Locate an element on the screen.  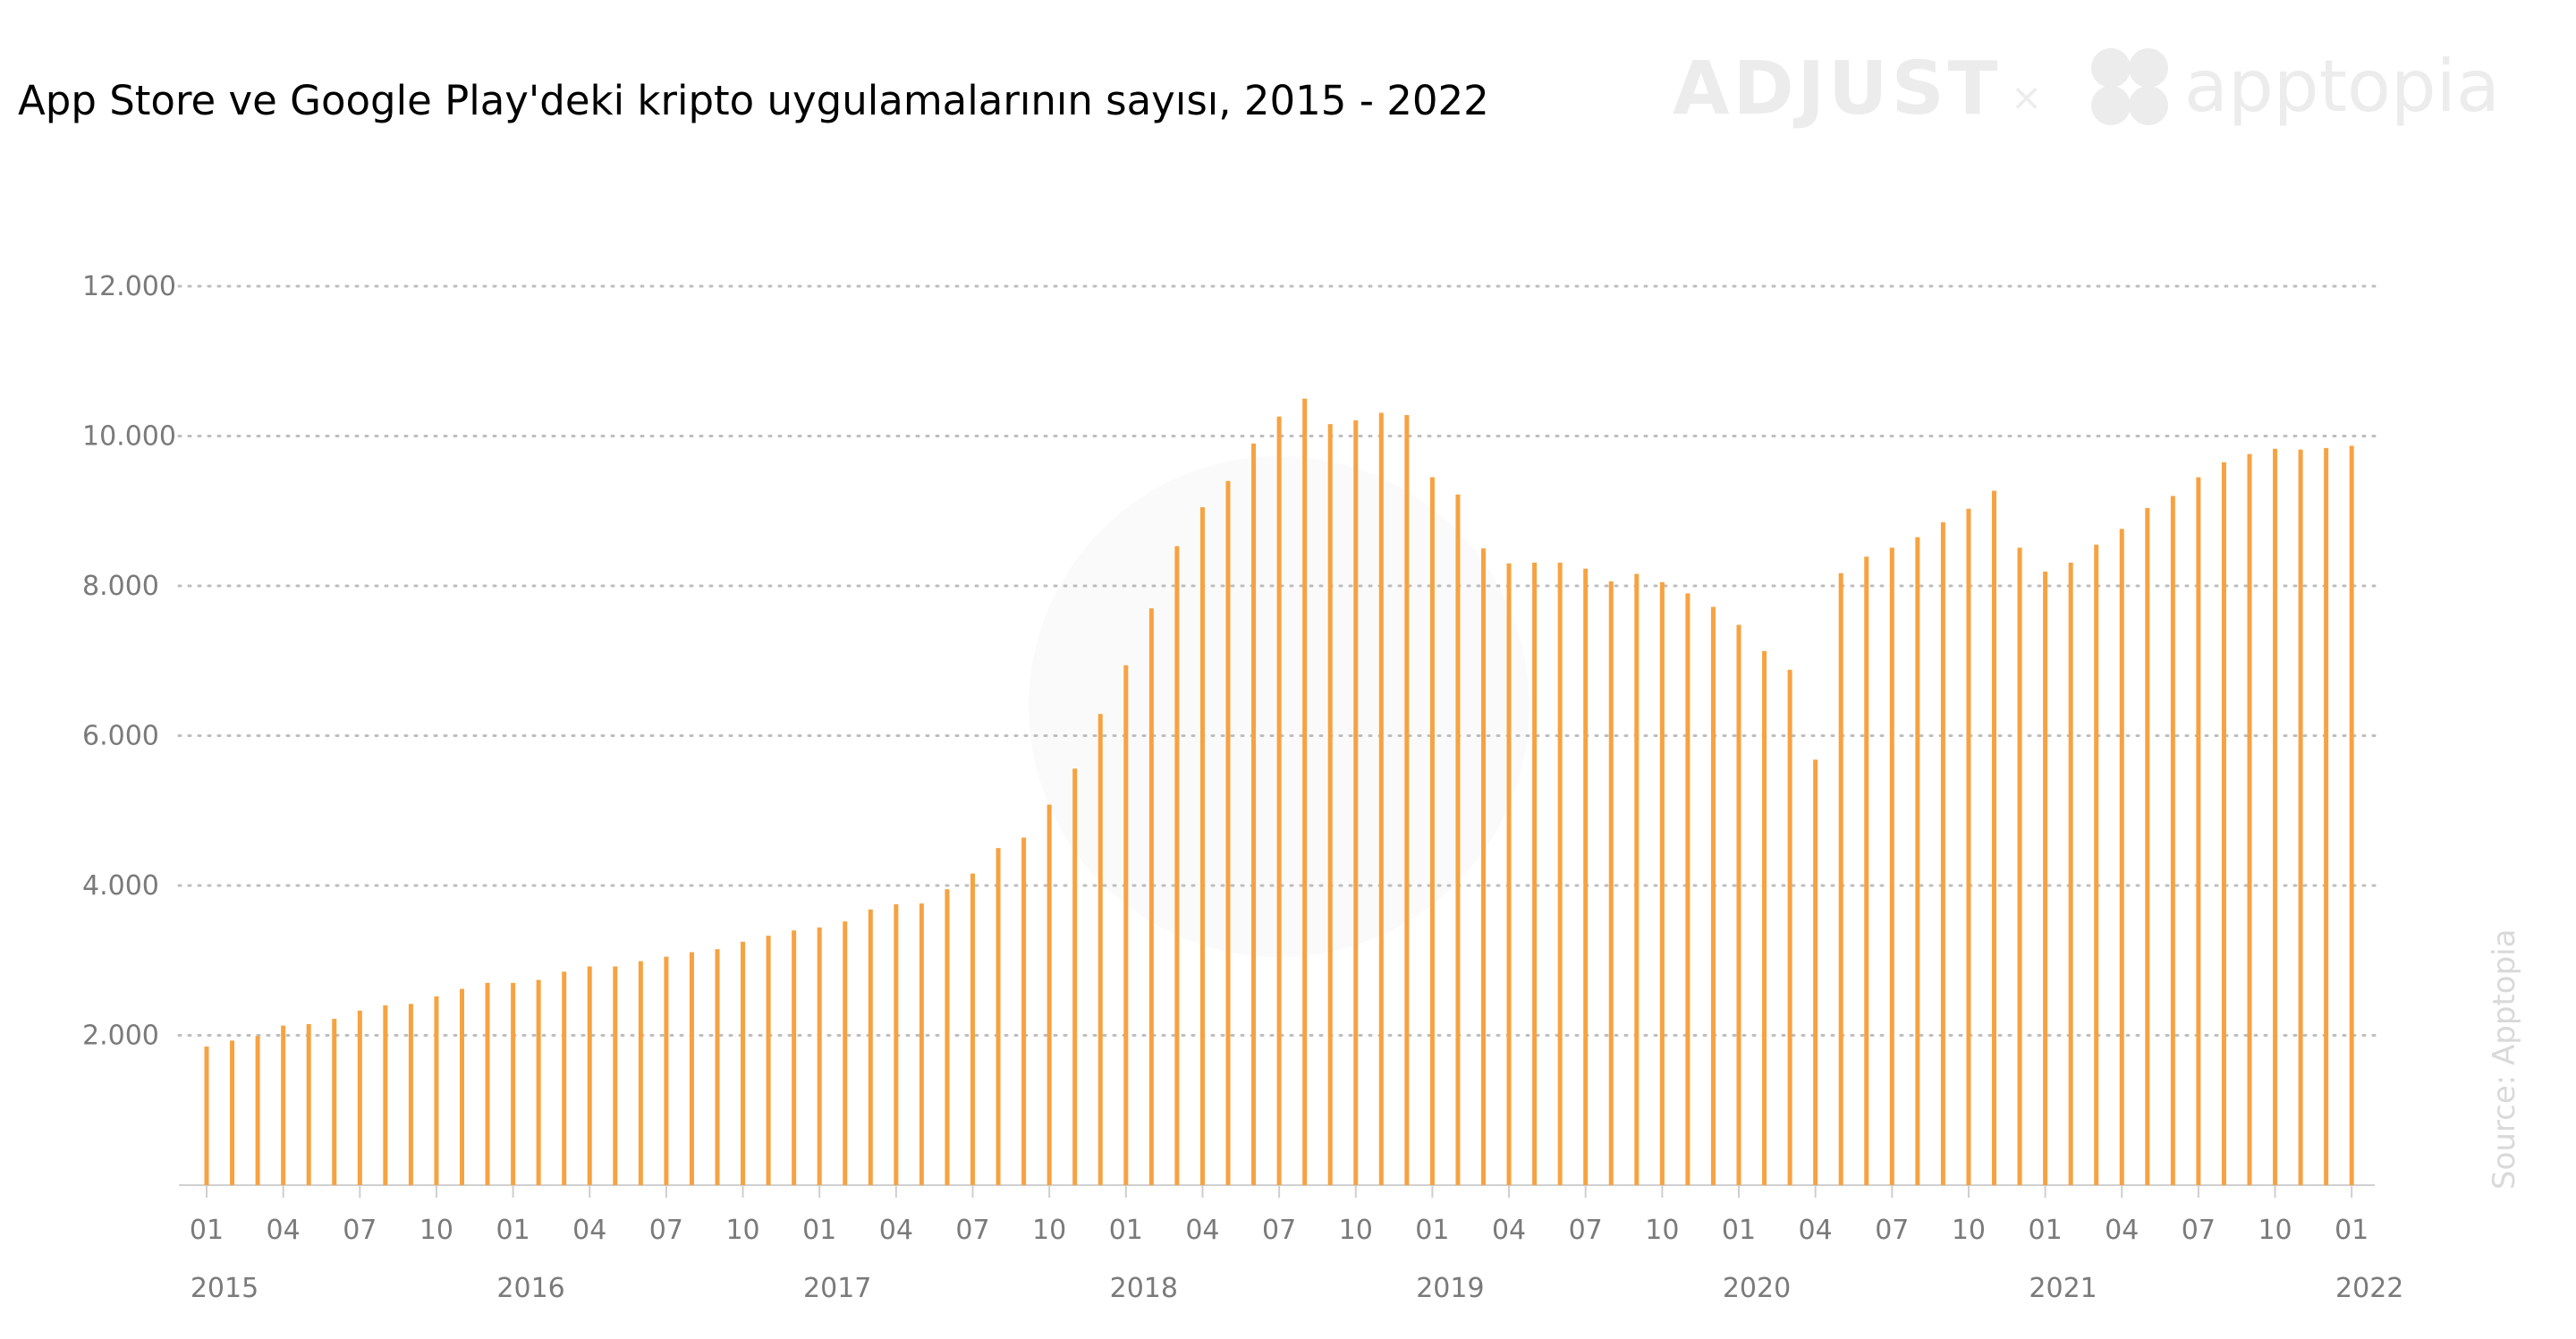
y-tick-label: 10.000 is located at coordinates (129, 437).